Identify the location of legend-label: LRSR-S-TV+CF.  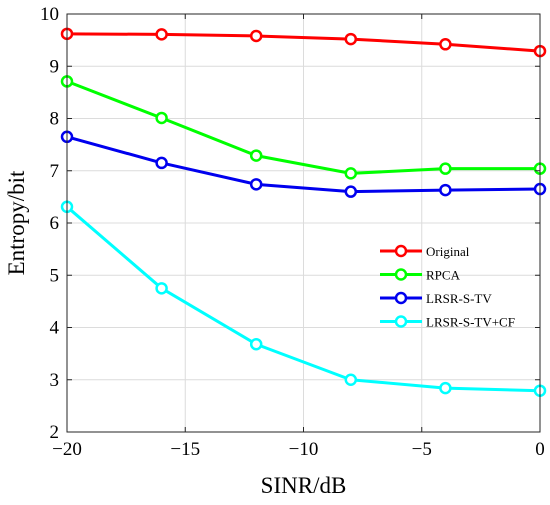
(470, 322).